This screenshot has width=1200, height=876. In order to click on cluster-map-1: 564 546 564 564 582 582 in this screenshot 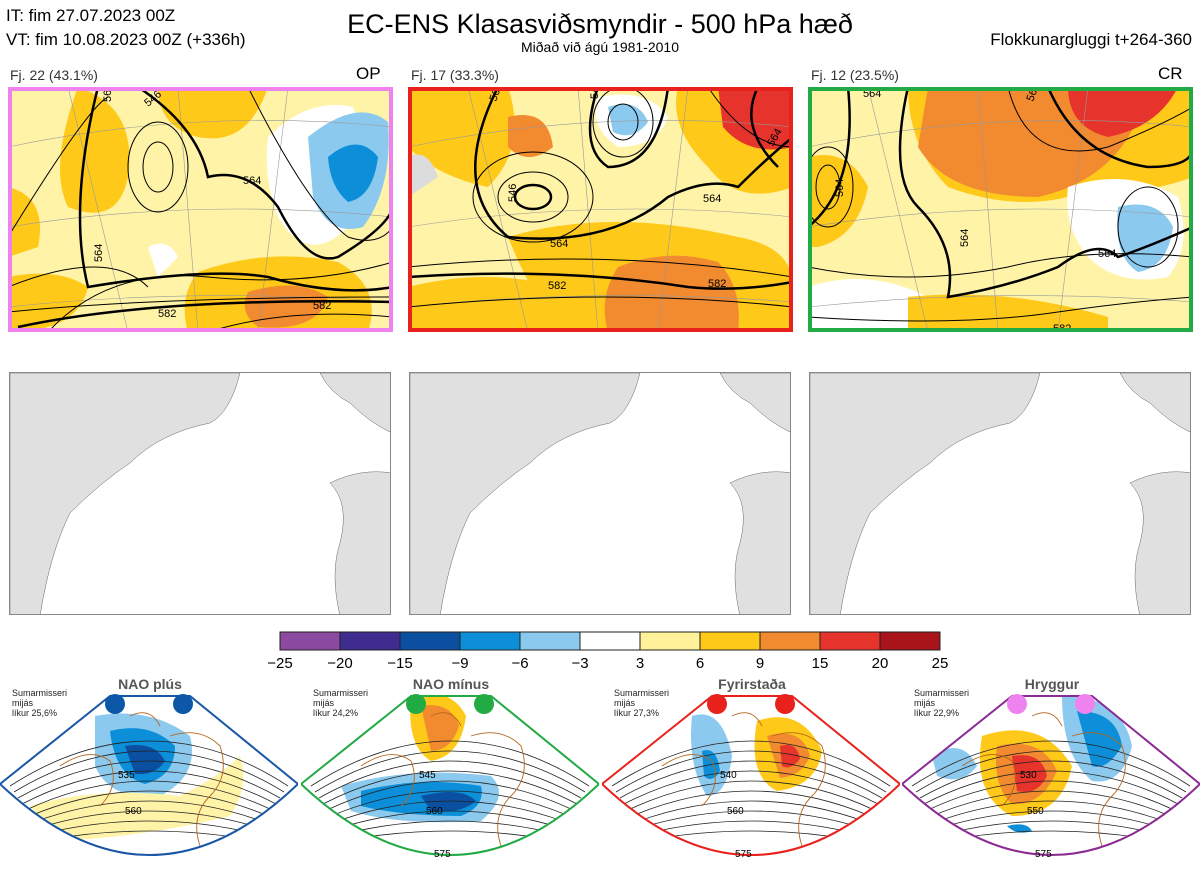, I will do `click(200, 209)`.